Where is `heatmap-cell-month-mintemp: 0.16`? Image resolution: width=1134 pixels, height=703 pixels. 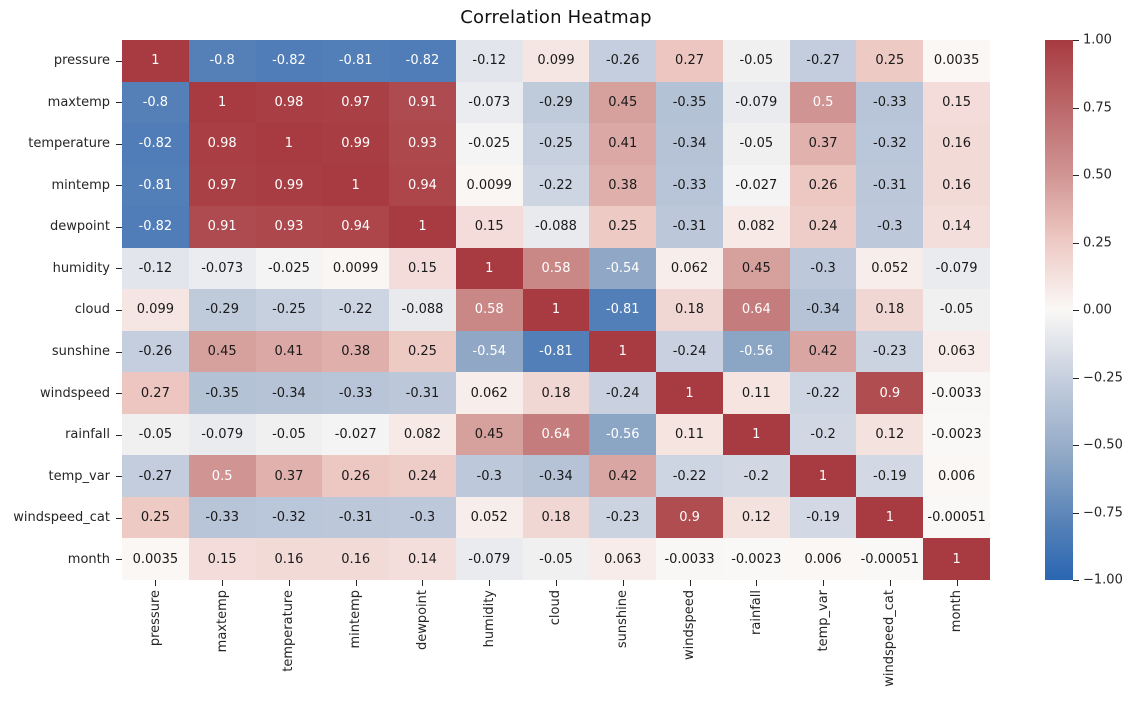 heatmap-cell-month-mintemp: 0.16 is located at coordinates (356, 559).